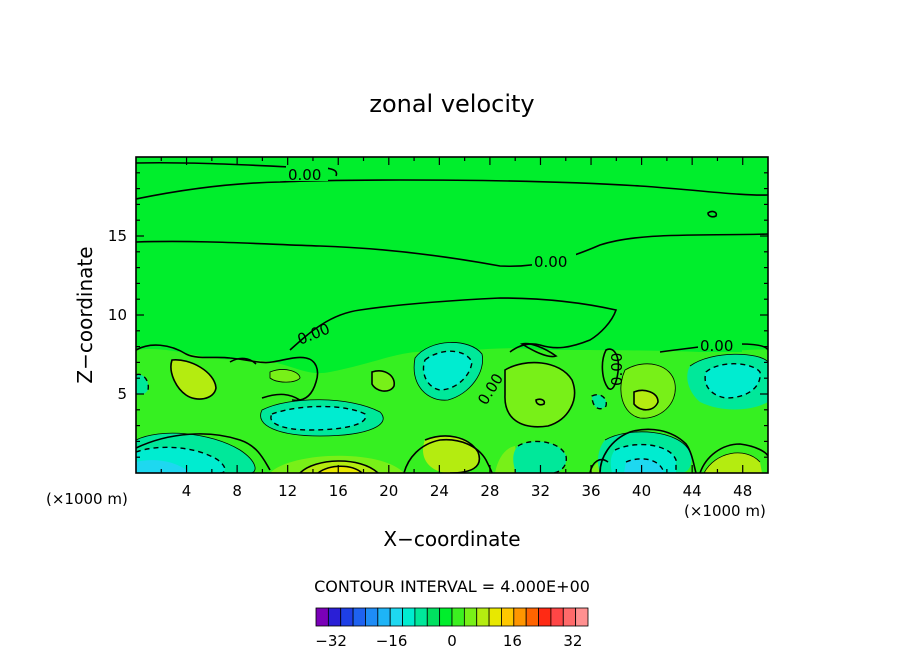 The image size is (904, 654). What do you see at coordinates (452, 189) in the screenshot?
I see `contour-upper` at bounding box center [452, 189].